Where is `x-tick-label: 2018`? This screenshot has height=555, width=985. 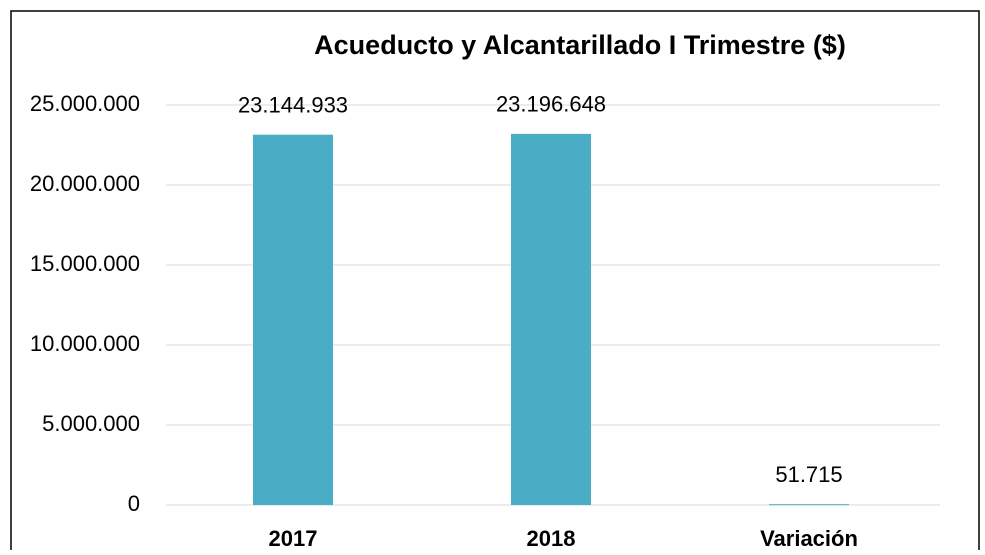 x-tick-label: 2018 is located at coordinates (551, 538).